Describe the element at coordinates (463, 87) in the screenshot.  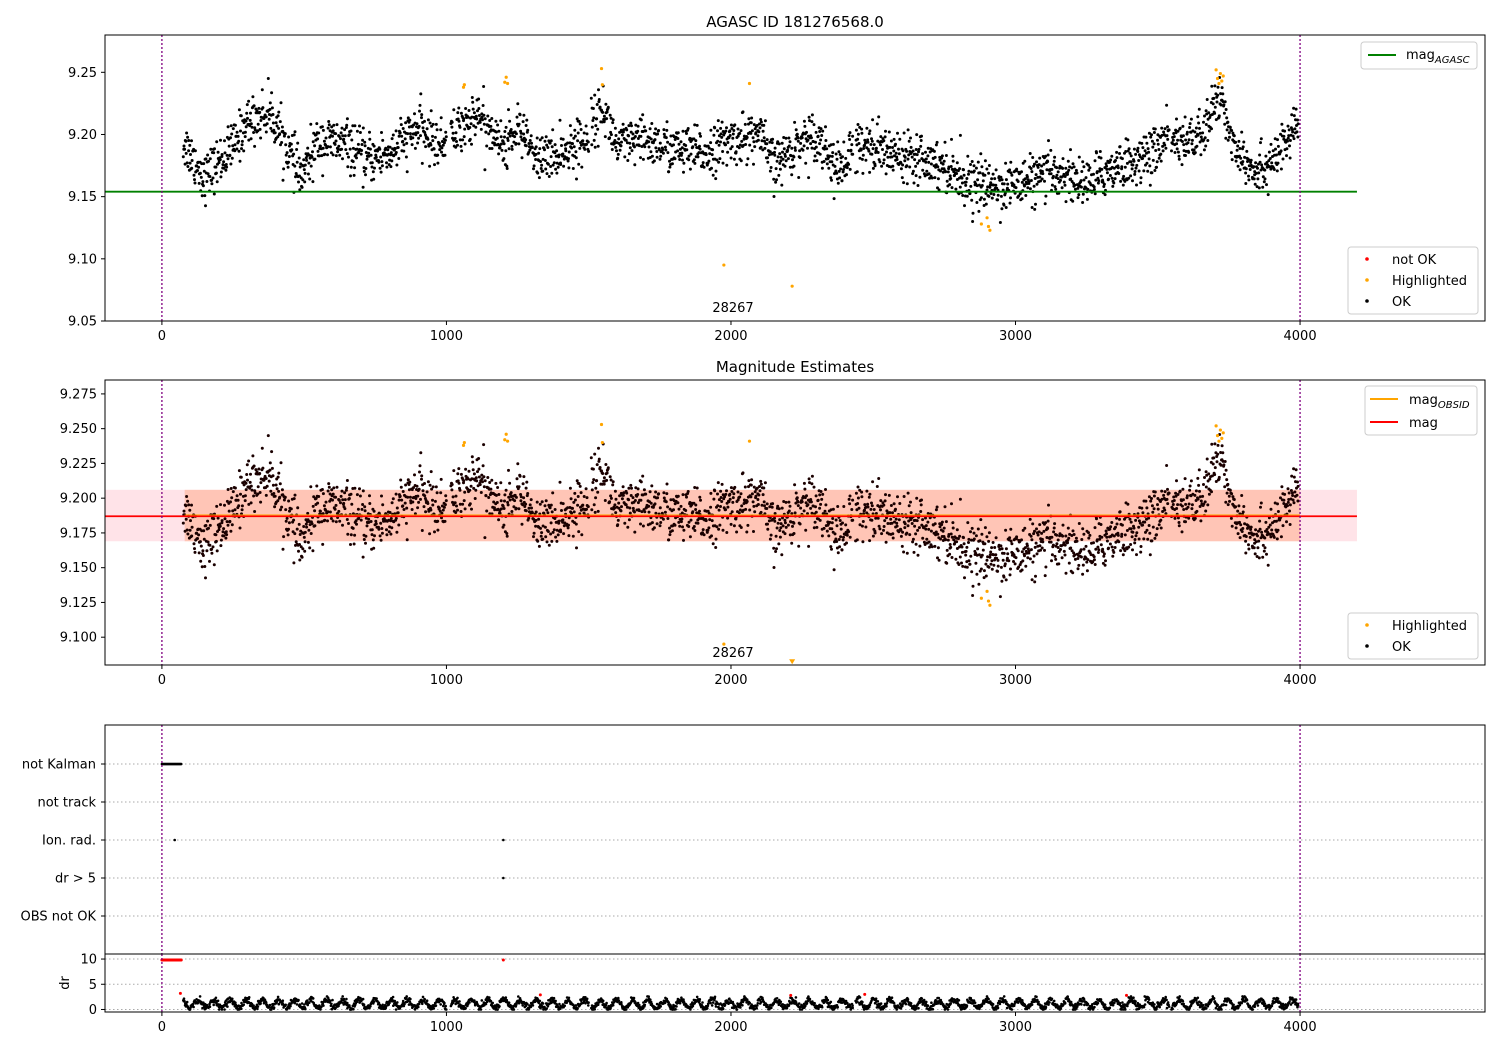
I see `highlighted-point` at that location.